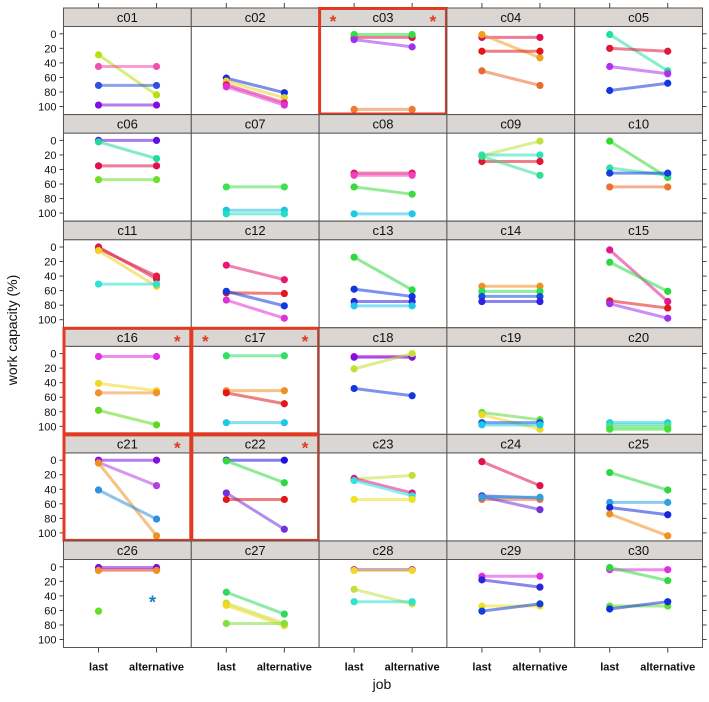  Describe the element at coordinates (152, 603) in the screenshot. I see `missing-marker-asterisk: *` at that location.